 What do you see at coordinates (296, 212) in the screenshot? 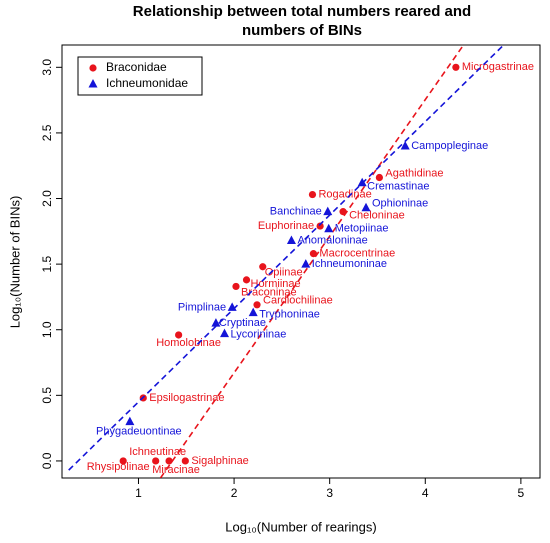
I see `point-label: Banchinae` at bounding box center [296, 212].